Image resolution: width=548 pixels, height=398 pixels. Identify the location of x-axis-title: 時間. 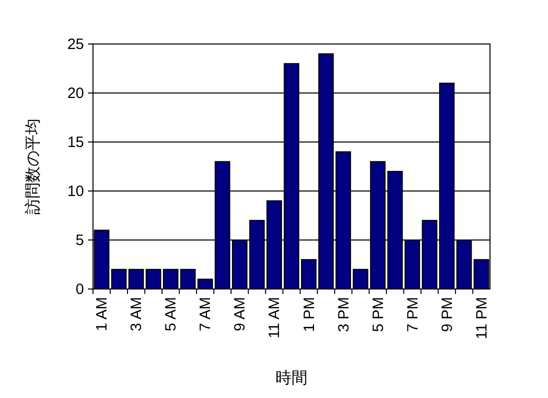
(292, 378).